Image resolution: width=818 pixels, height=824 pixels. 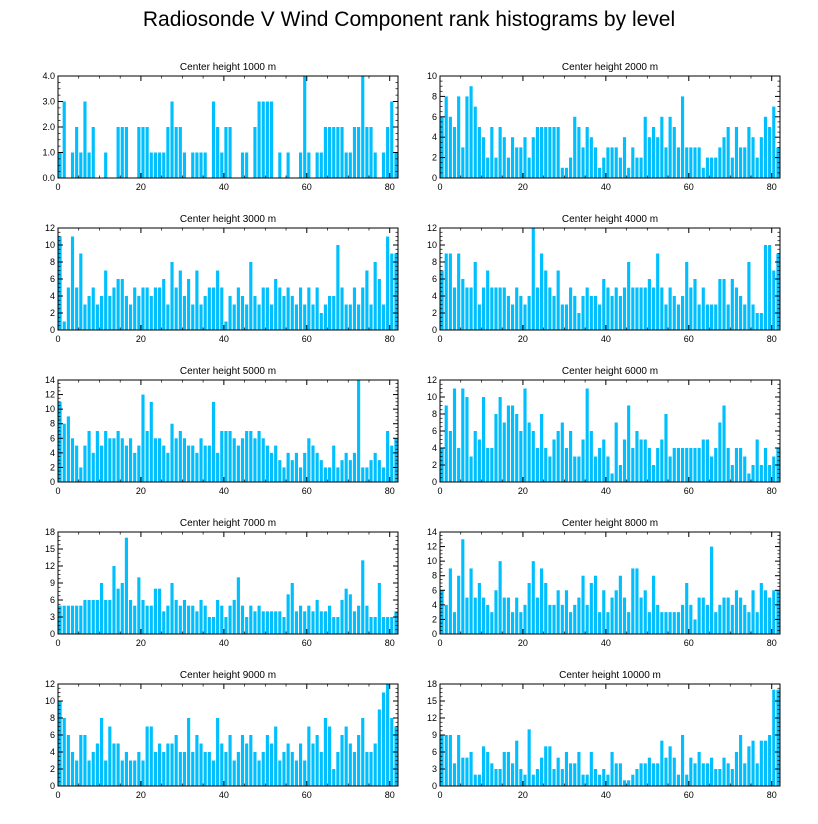 What do you see at coordinates (307, 795) in the screenshot?
I see `x-tick-label: 60` at bounding box center [307, 795].